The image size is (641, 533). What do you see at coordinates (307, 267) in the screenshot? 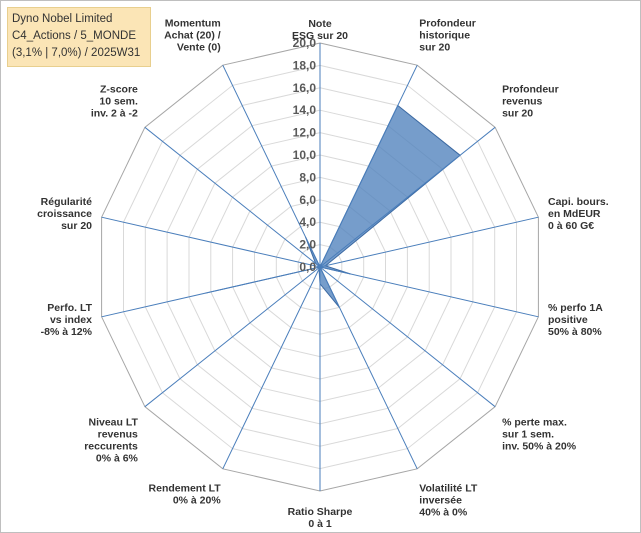
I see `tick-label-0: 0,0` at bounding box center [307, 267].